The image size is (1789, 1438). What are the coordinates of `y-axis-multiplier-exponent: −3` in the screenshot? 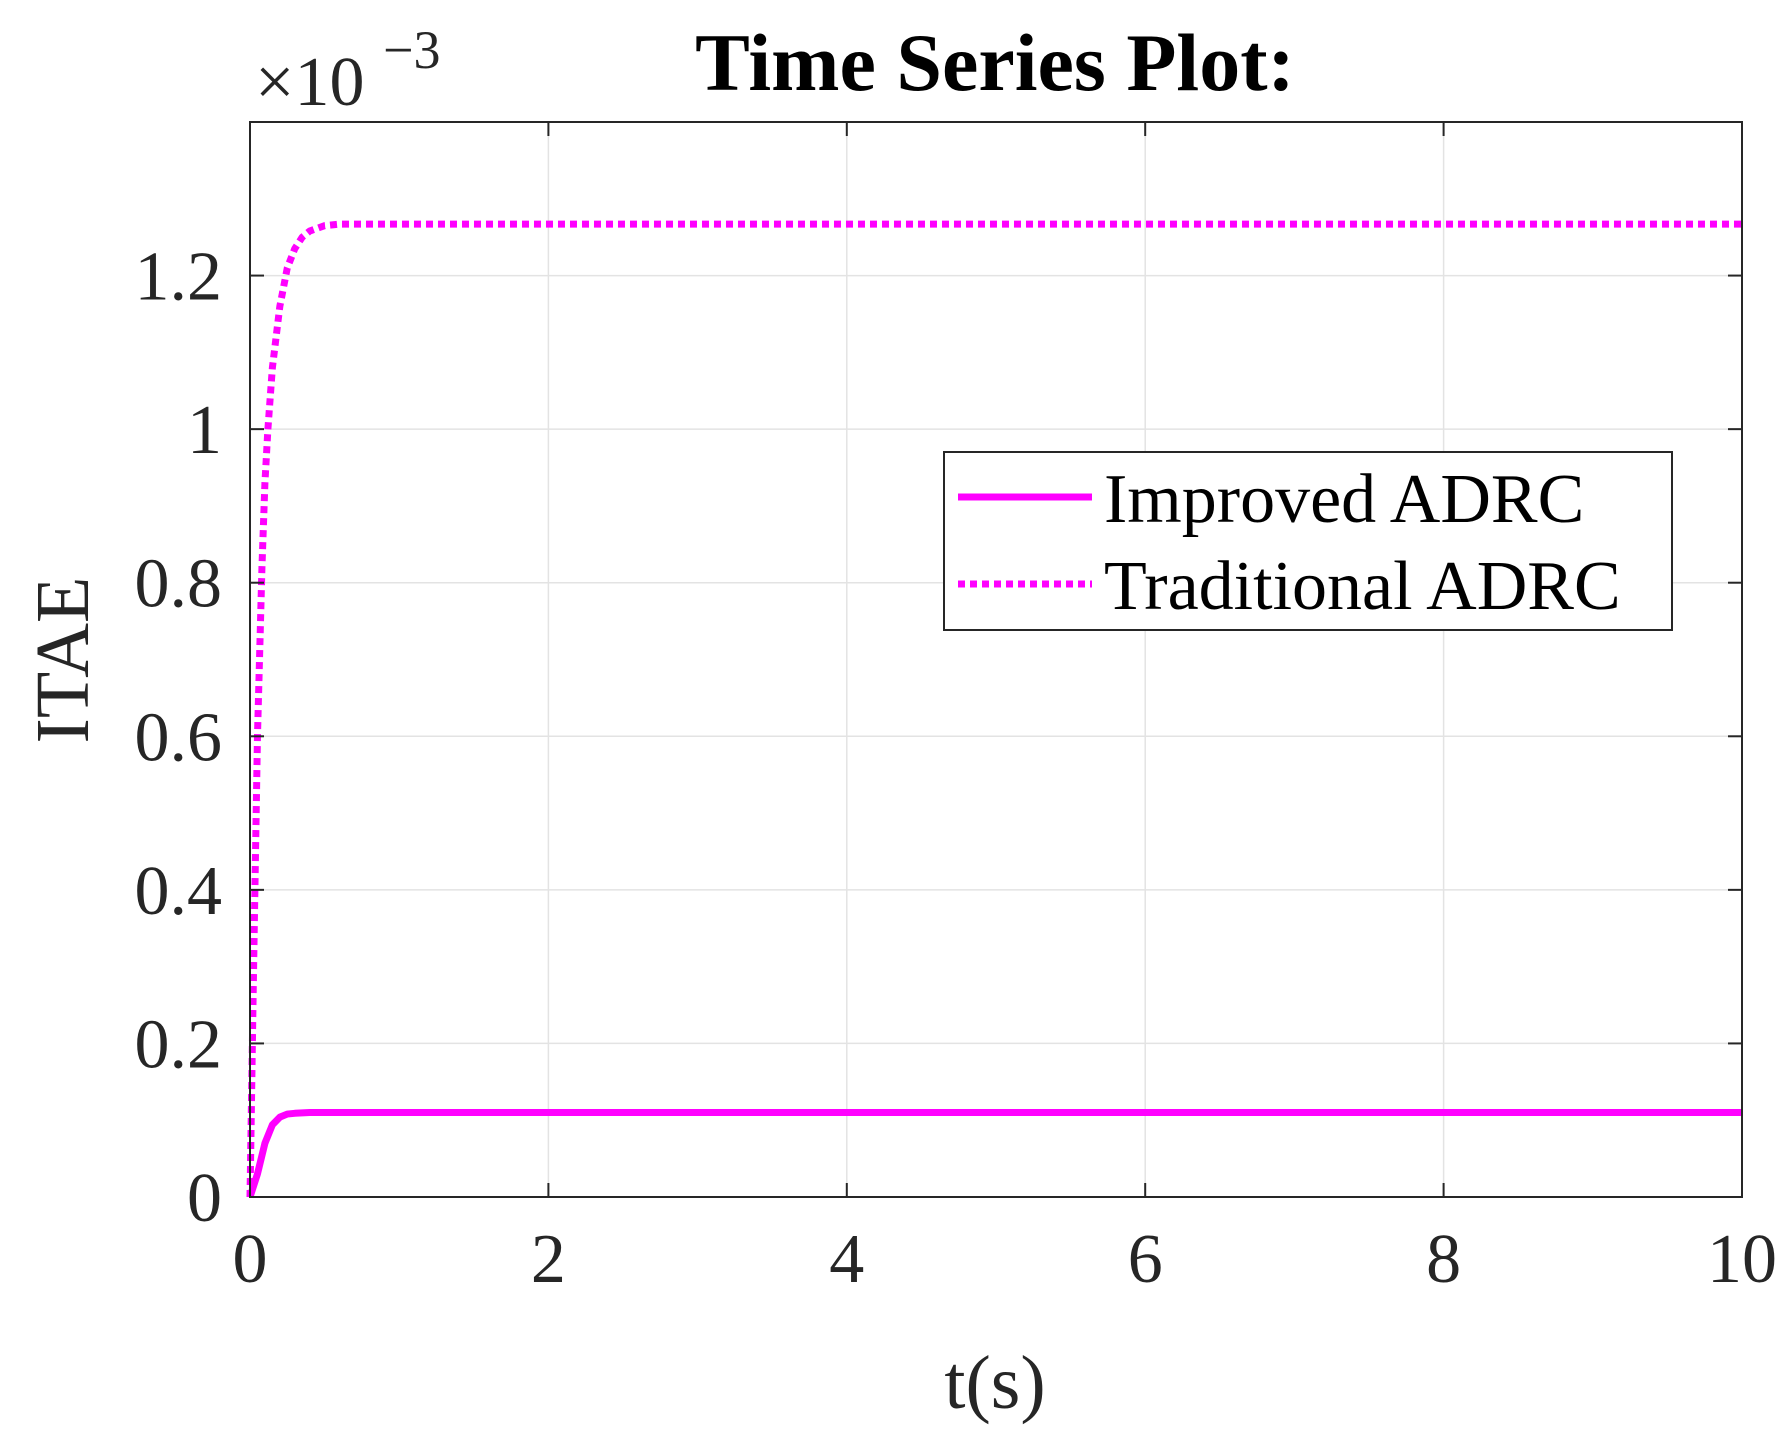 It's located at (411, 50).